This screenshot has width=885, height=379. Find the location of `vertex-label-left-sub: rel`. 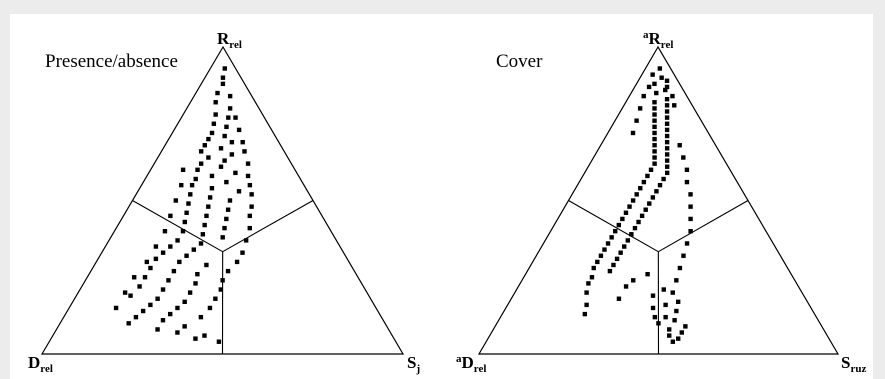

vertex-label-left-sub: rel is located at coordinates (46, 369).